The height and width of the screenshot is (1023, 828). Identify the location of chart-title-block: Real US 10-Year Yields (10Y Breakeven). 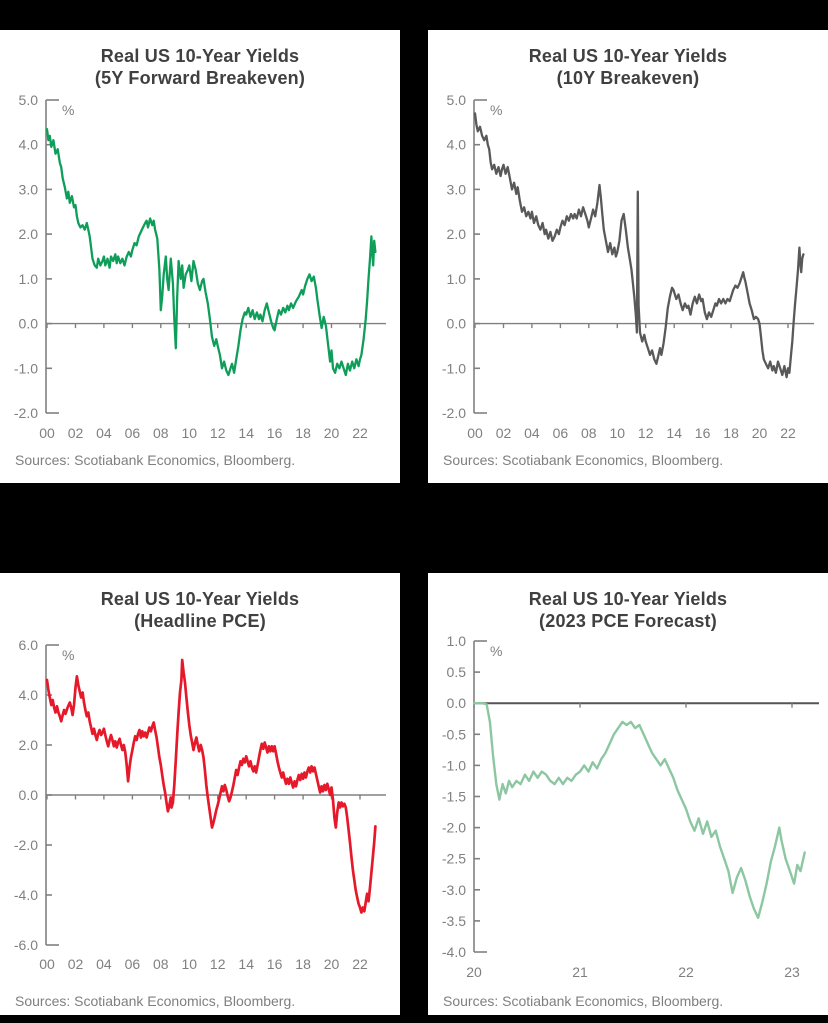
(628, 67).